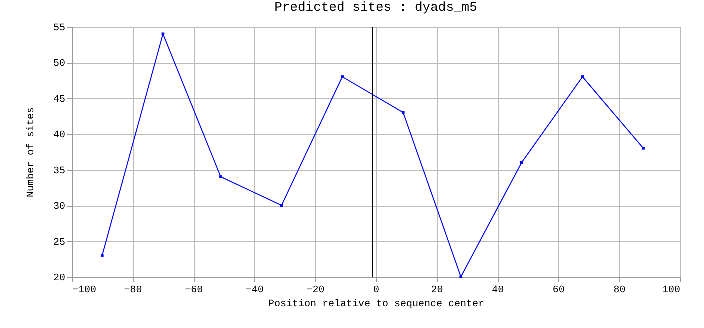  What do you see at coordinates (59, 208) in the screenshot?
I see `y-tick-label: 30` at bounding box center [59, 208].